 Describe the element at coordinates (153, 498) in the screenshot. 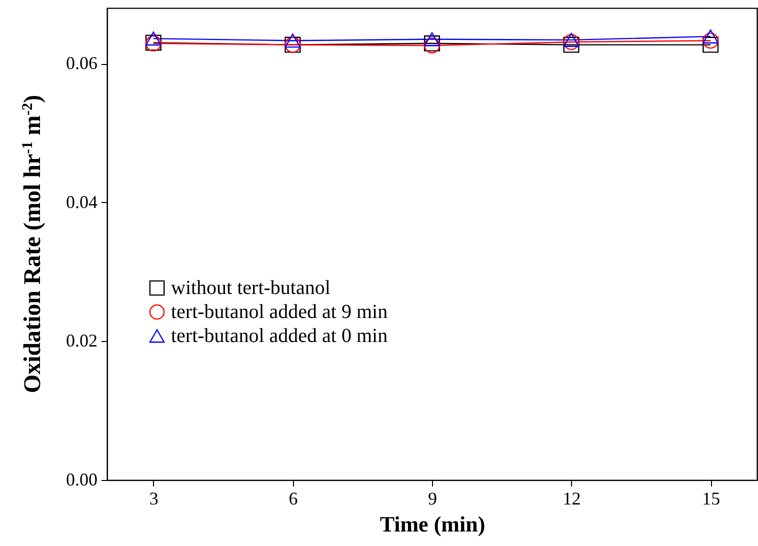

I see `x-tick-label: 3` at that location.